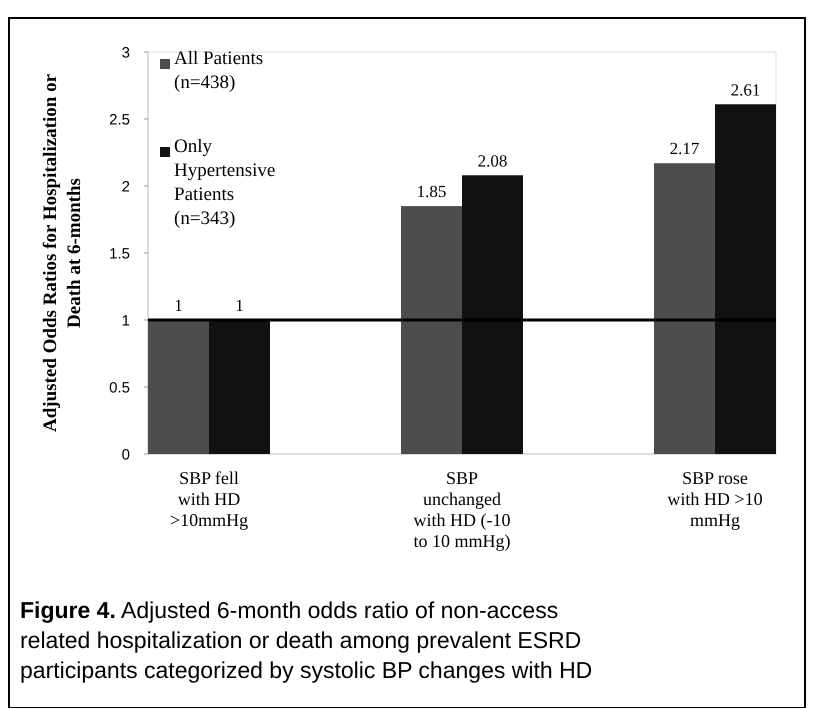 The width and height of the screenshot is (814, 709). I want to click on data-label: 2.08, so click(493, 160).